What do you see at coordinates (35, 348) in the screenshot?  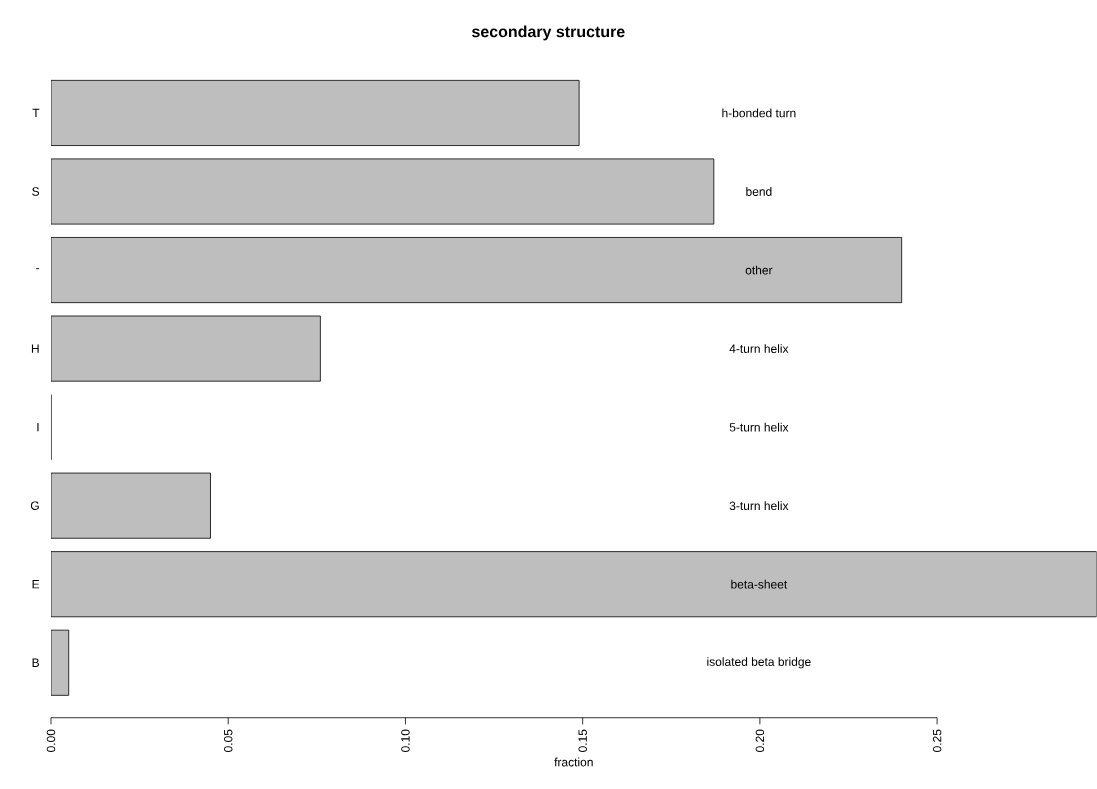 I see `y-tick-label: H` at bounding box center [35, 348].